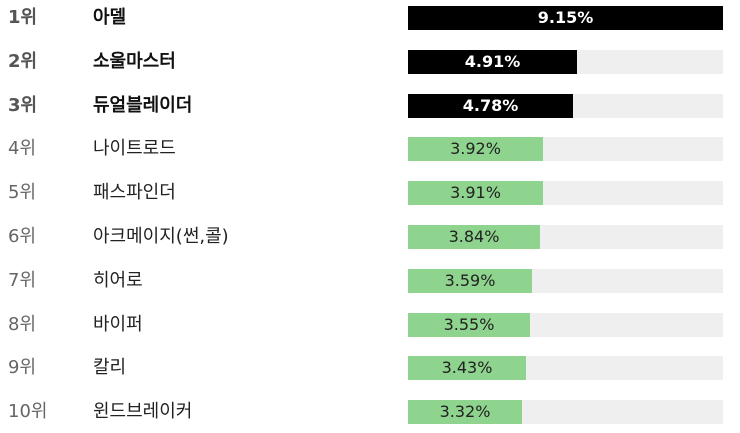 This screenshot has height=433, width=740. What do you see at coordinates (370, 412) in the screenshot?
I see `table-row: 10위 윈드브레이커 3.32%` at bounding box center [370, 412].